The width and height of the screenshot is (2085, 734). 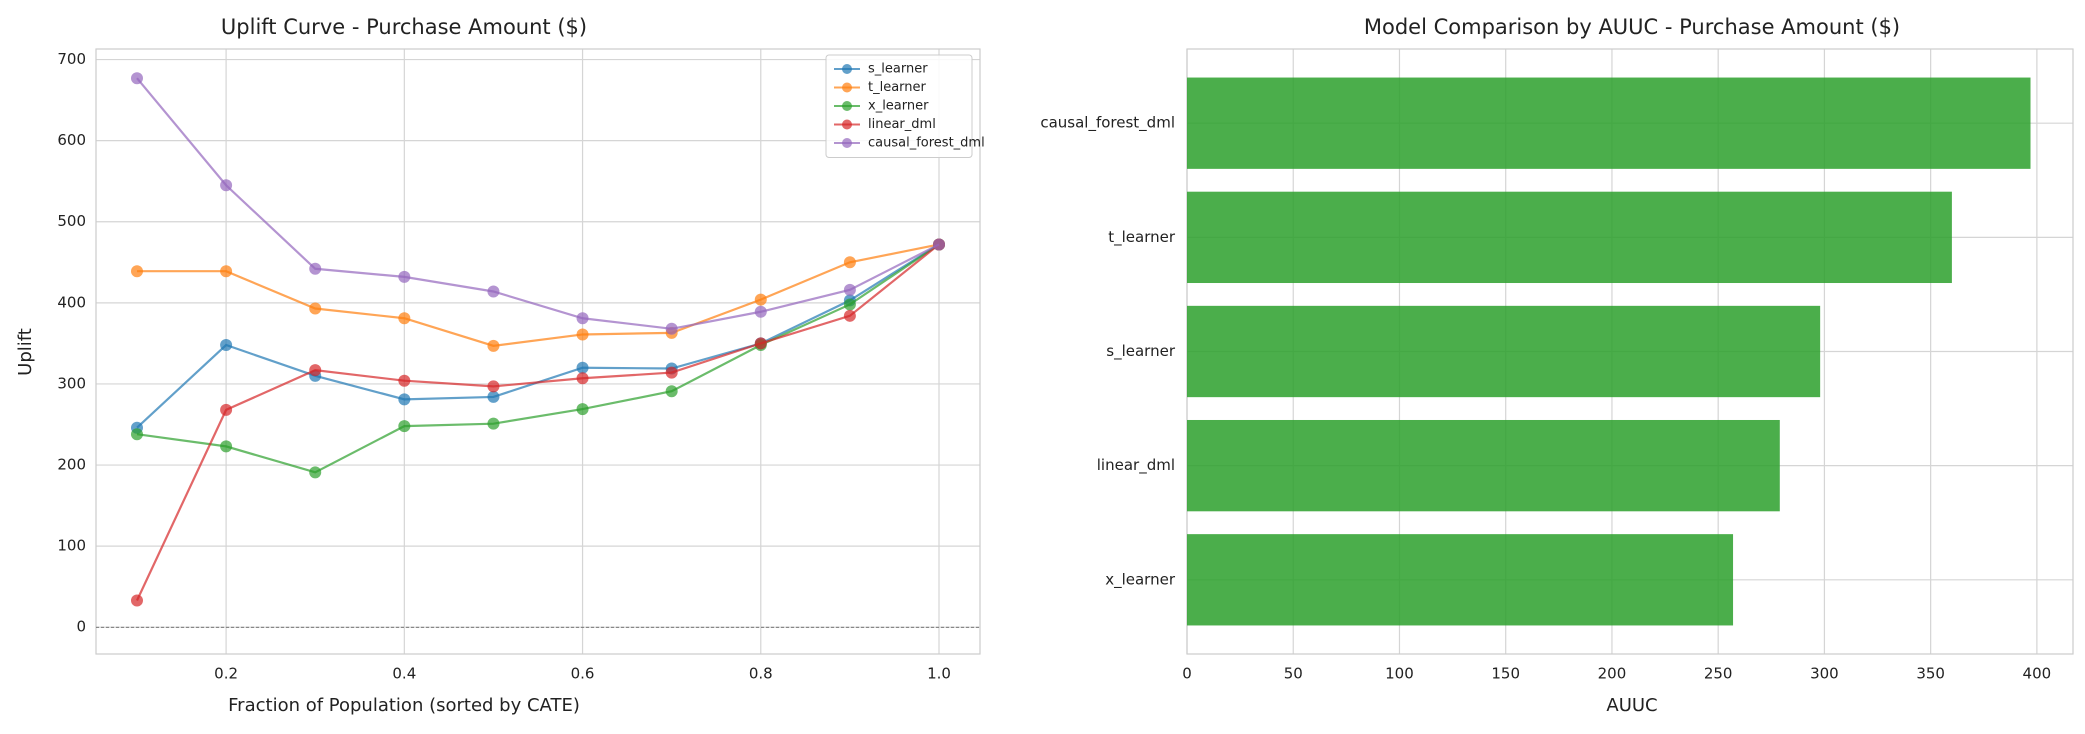 I want to click on legend-label: x_learner, so click(x=898, y=106).